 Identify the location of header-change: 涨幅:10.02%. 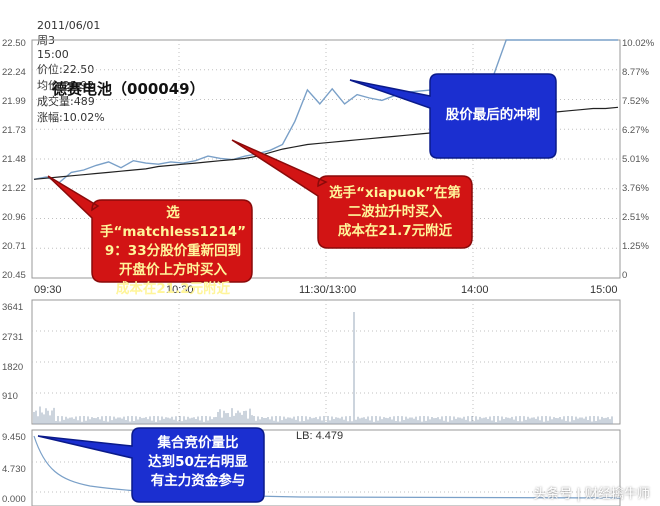
(71, 117).